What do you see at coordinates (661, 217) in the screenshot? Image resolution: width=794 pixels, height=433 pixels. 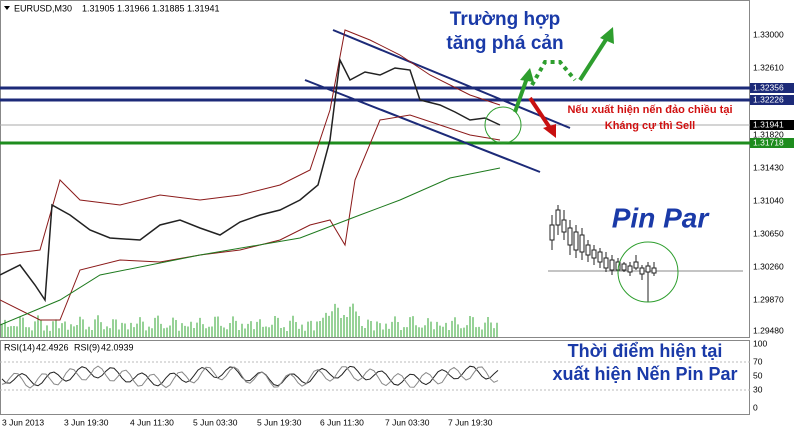 I see `annotation: Pin Par` at bounding box center [661, 217].